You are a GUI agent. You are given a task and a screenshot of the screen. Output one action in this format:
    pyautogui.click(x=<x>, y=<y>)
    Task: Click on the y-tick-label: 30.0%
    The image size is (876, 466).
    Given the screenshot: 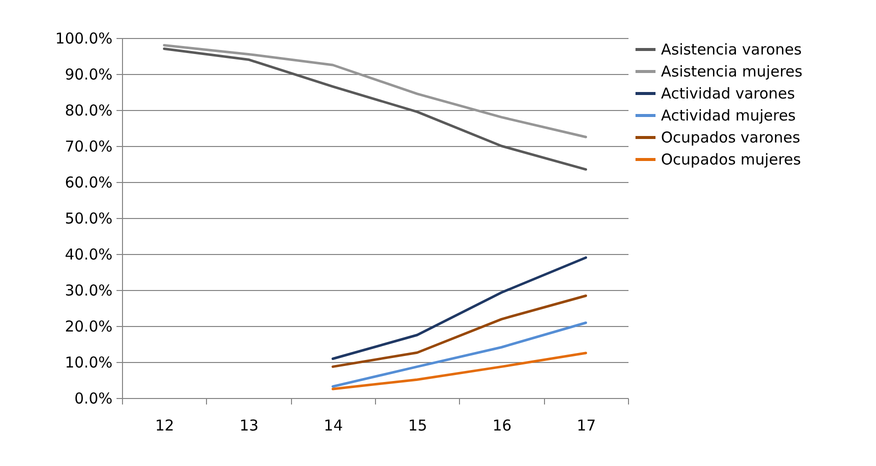 What is the action you would take?
    pyautogui.click(x=88, y=291)
    